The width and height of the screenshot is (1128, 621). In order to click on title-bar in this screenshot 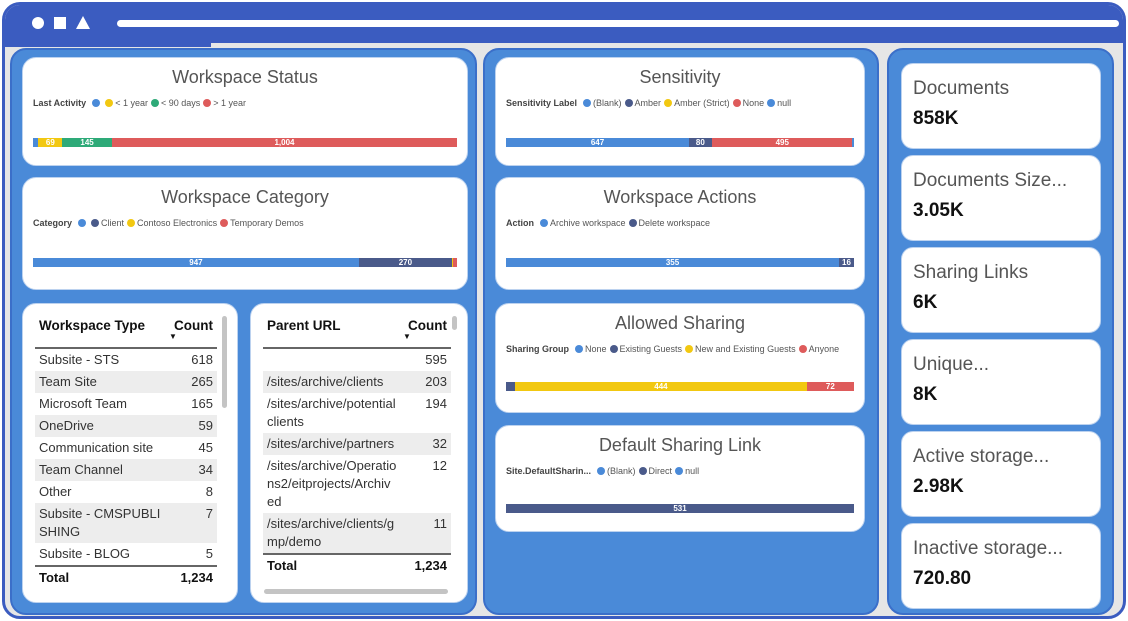, I will do `click(564, 24)`.